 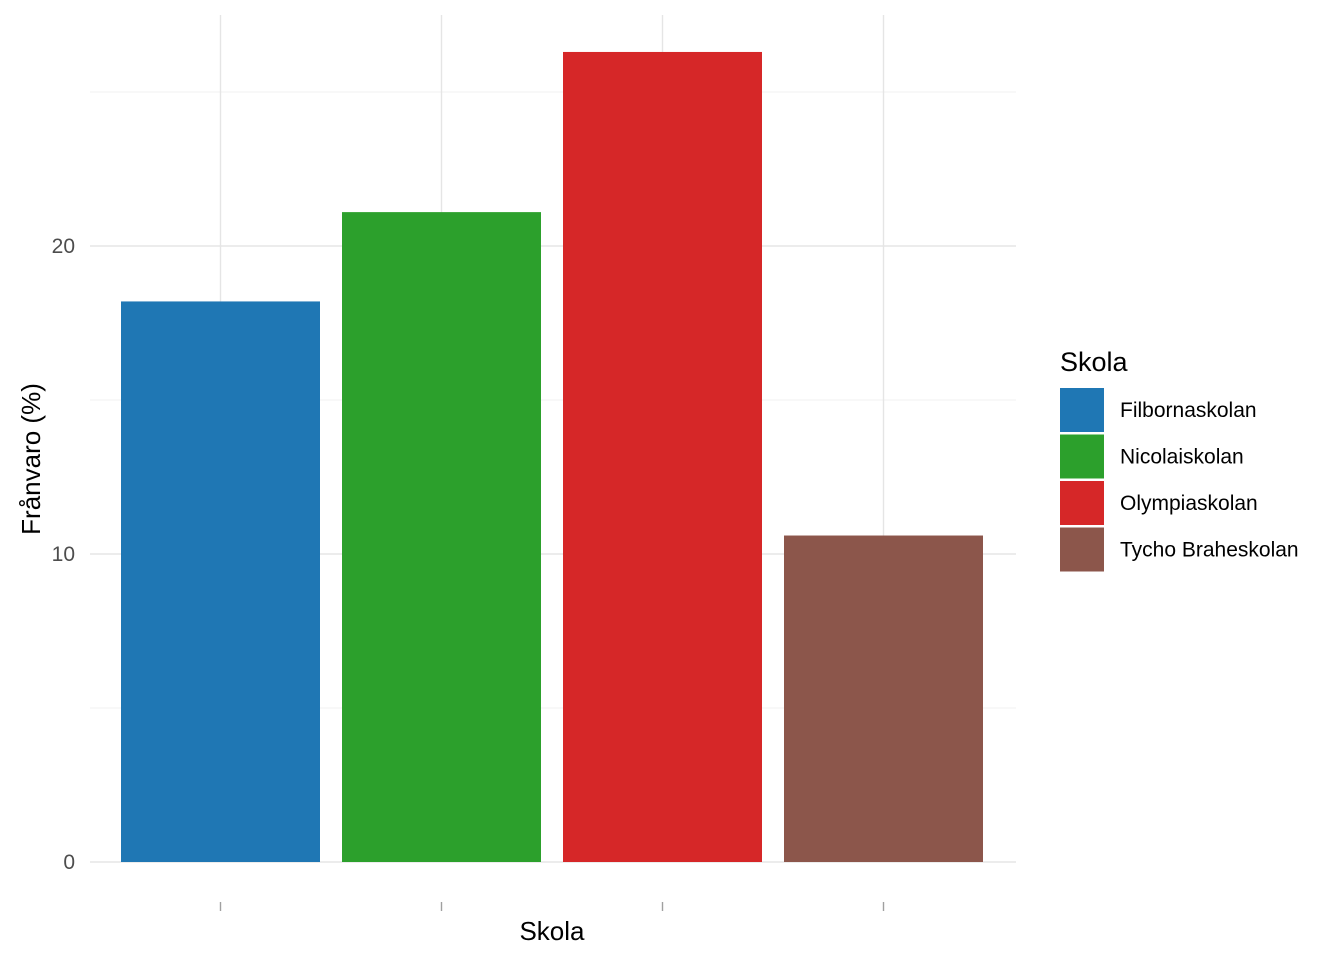 I want to click on legend-label-filbornaskolan: Filbornaskolan, so click(x=1188, y=410).